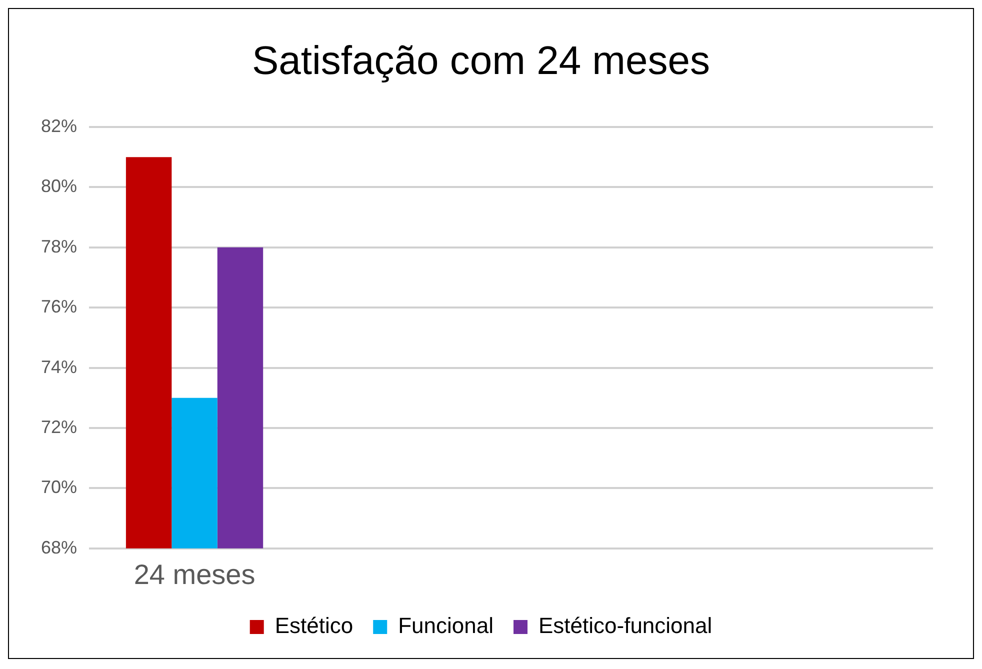  I want to click on y-tick-label: 76%, so click(59, 306).